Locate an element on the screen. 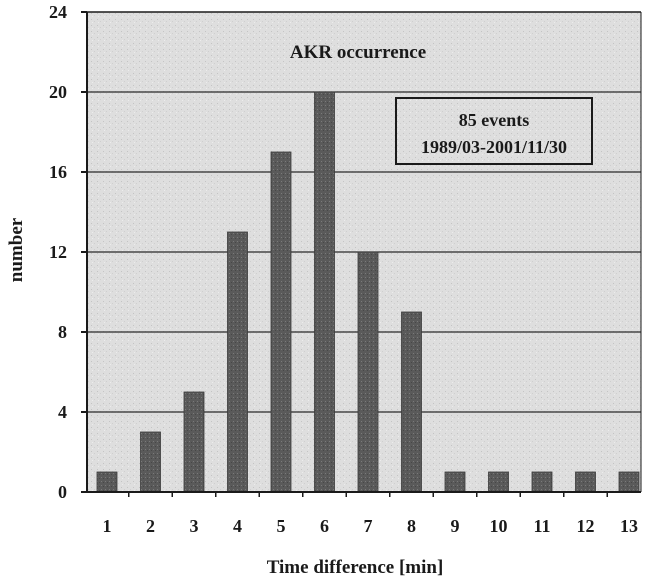 The width and height of the screenshot is (645, 582). y-axis-label: number is located at coordinates (16, 249).